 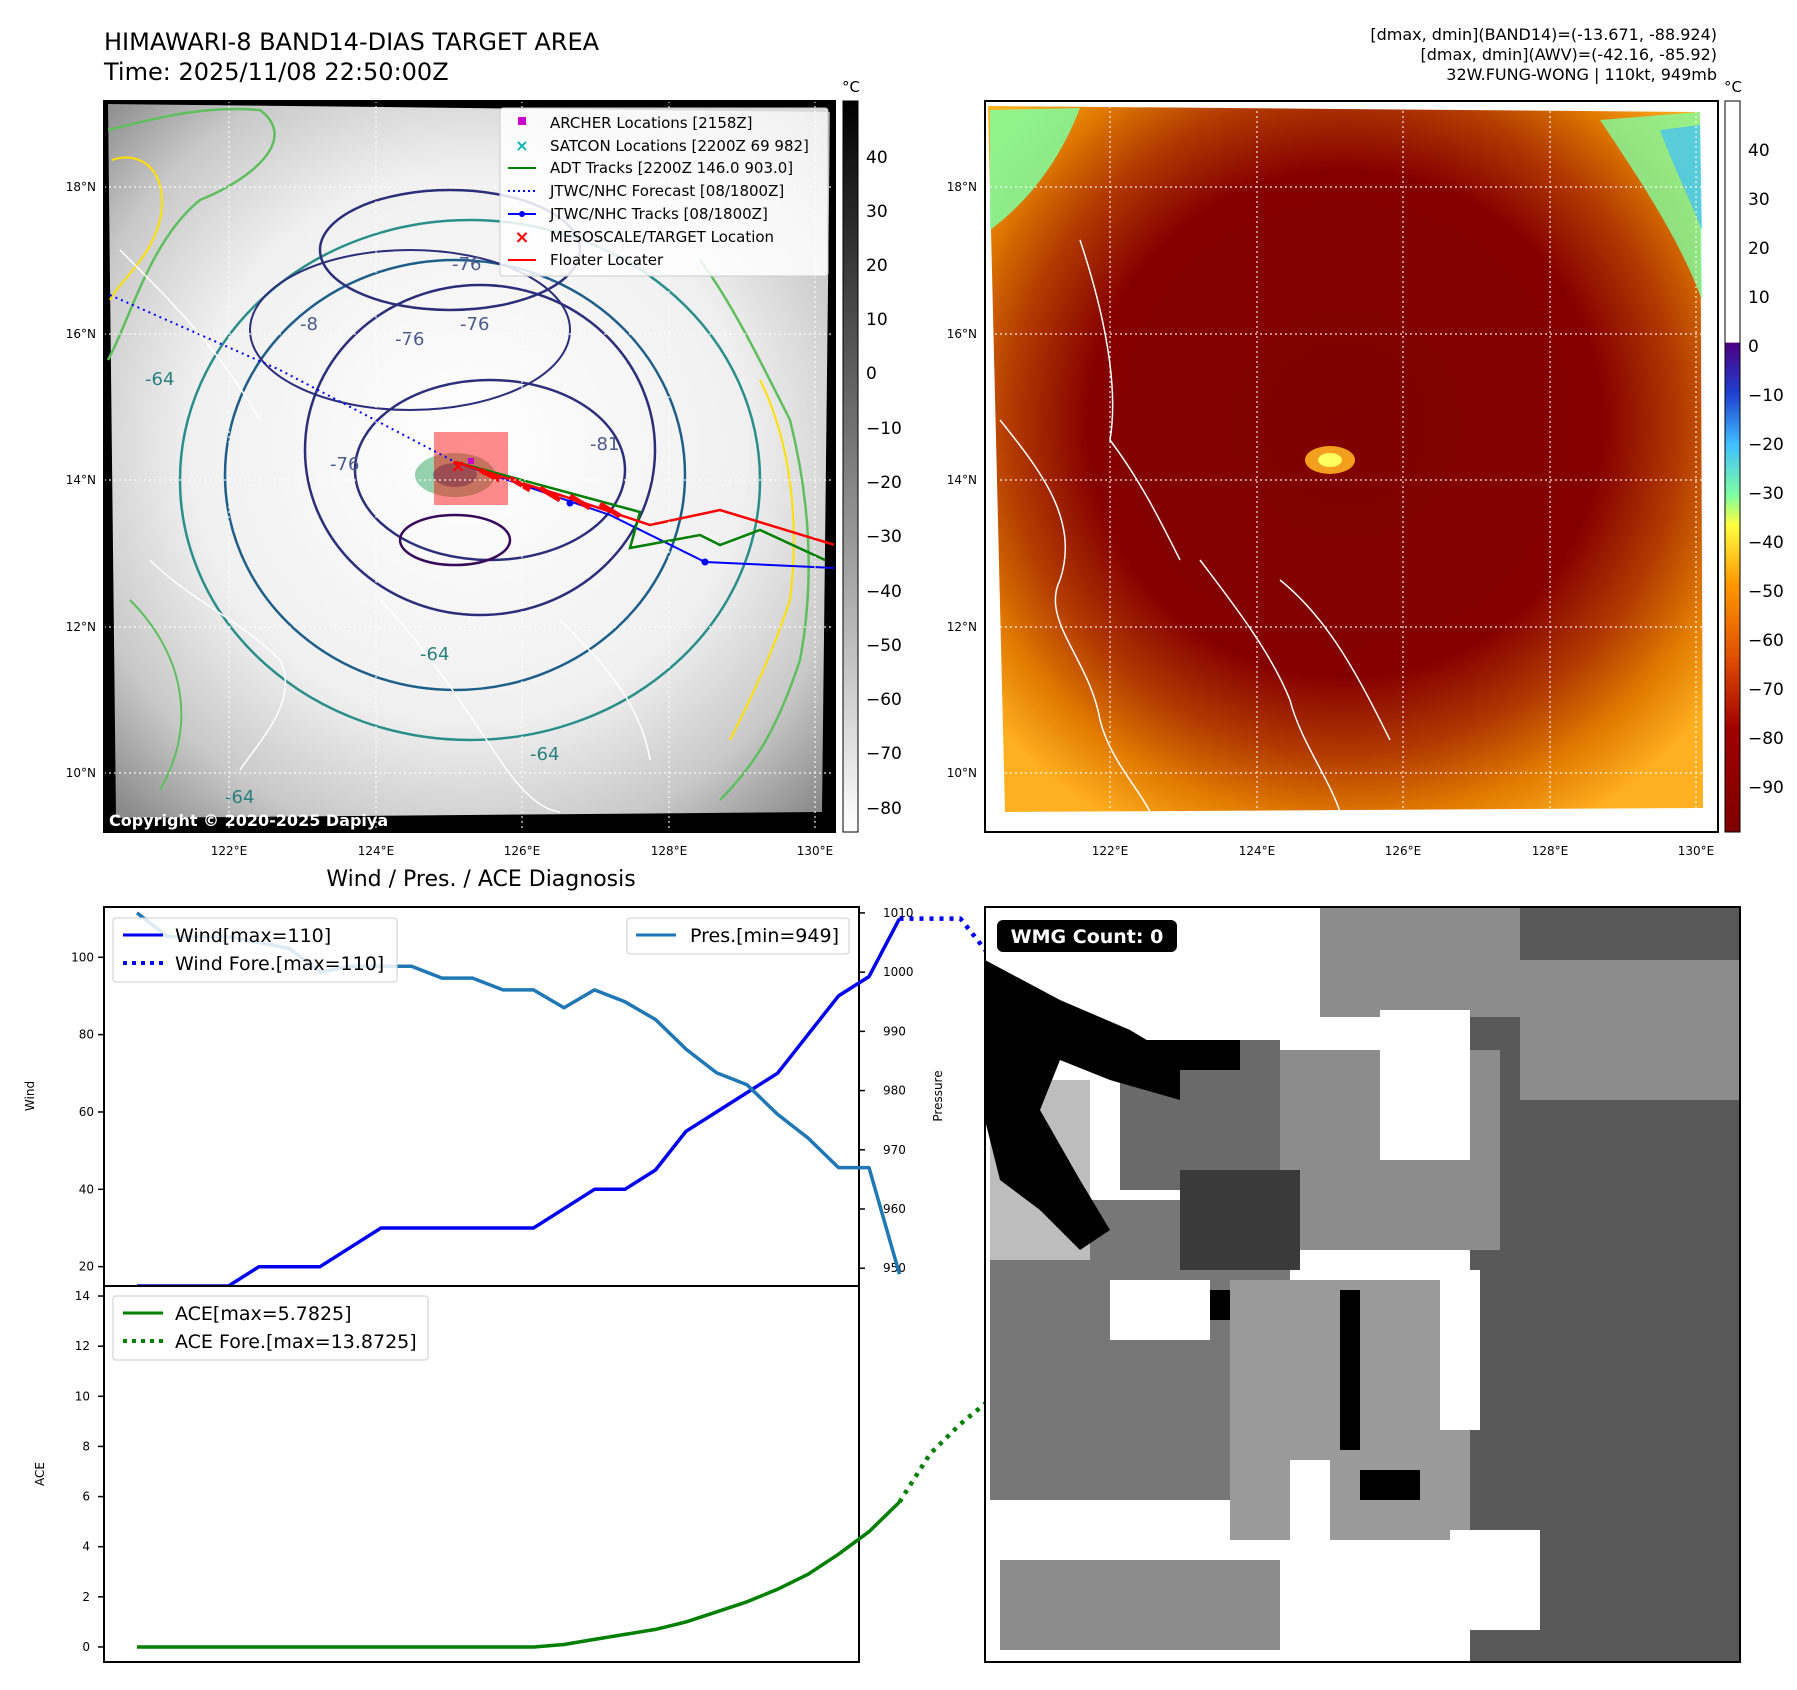 I want to click on colorbar-tick: −90, so click(x=1766, y=788).